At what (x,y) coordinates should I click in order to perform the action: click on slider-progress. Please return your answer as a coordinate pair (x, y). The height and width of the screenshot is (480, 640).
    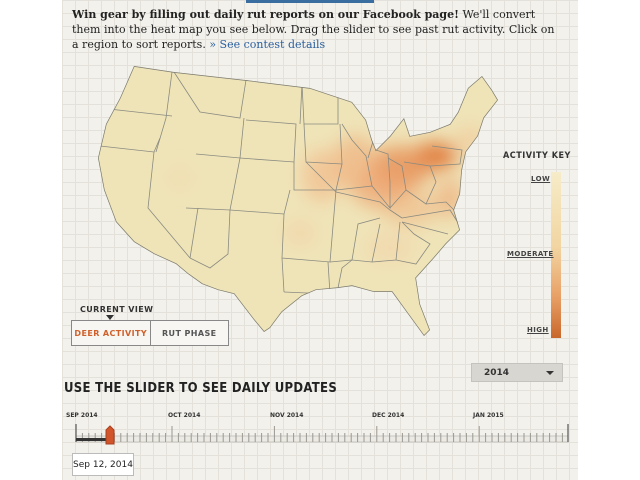
    Looking at the image, I should click on (93, 439).